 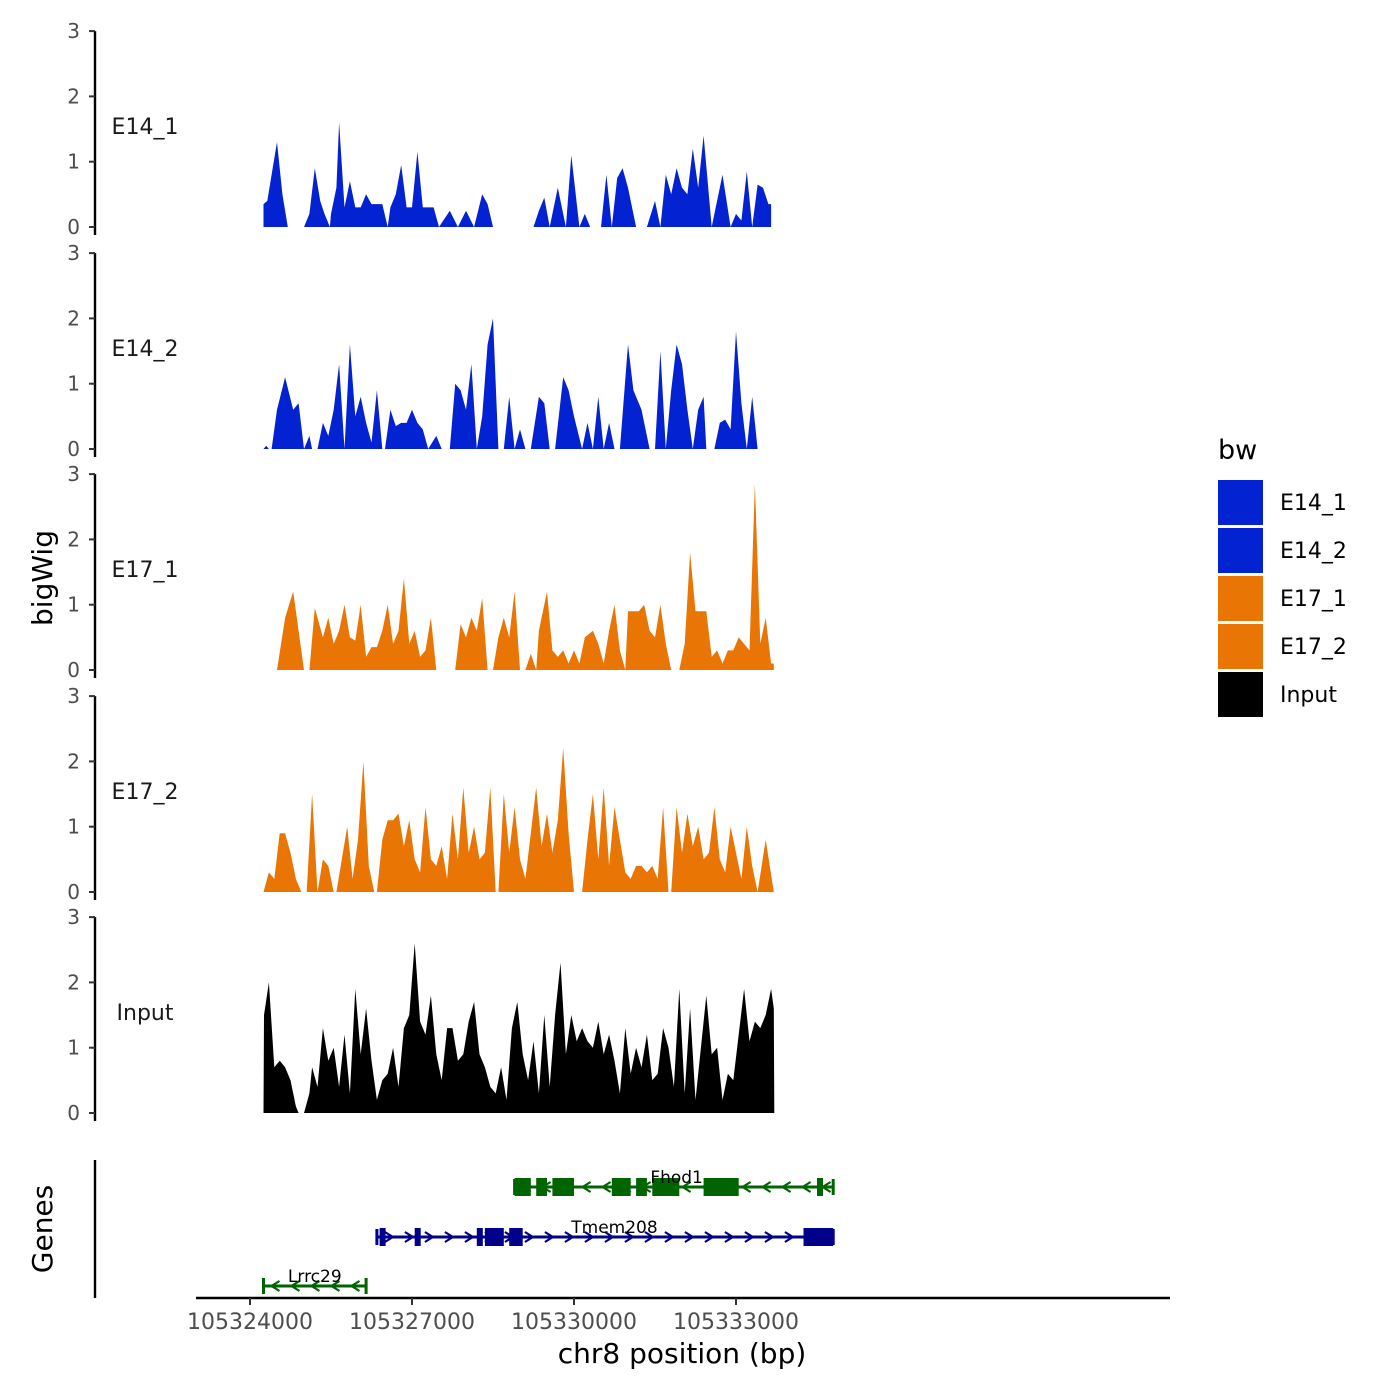 I want to click on legend-entry-e14_2: E14_2, so click(x=1282, y=550).